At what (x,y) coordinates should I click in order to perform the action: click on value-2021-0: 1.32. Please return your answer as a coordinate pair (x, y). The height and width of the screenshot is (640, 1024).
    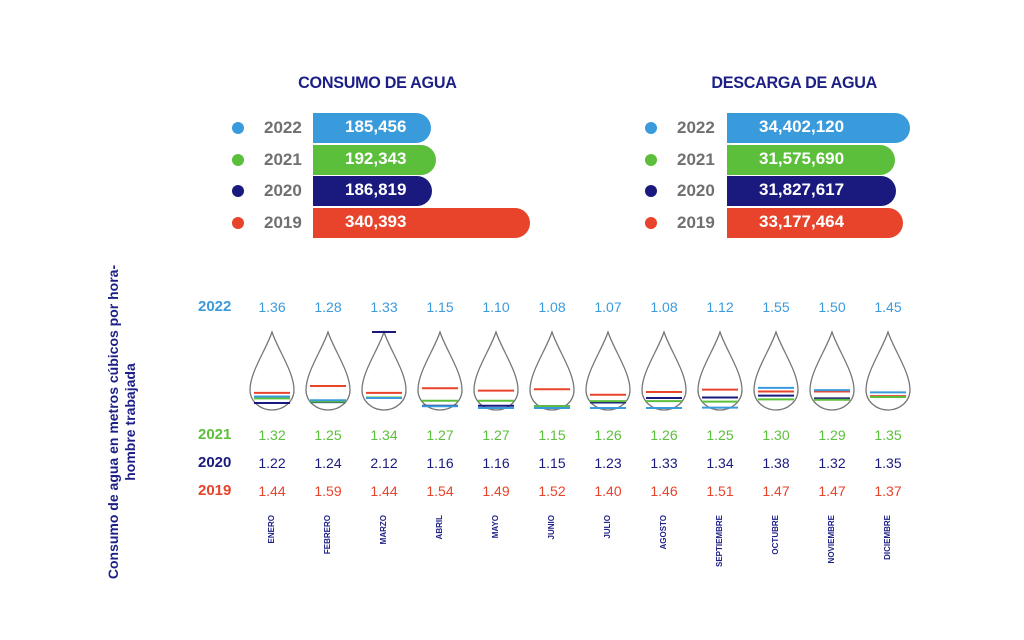
    Looking at the image, I should click on (272, 435).